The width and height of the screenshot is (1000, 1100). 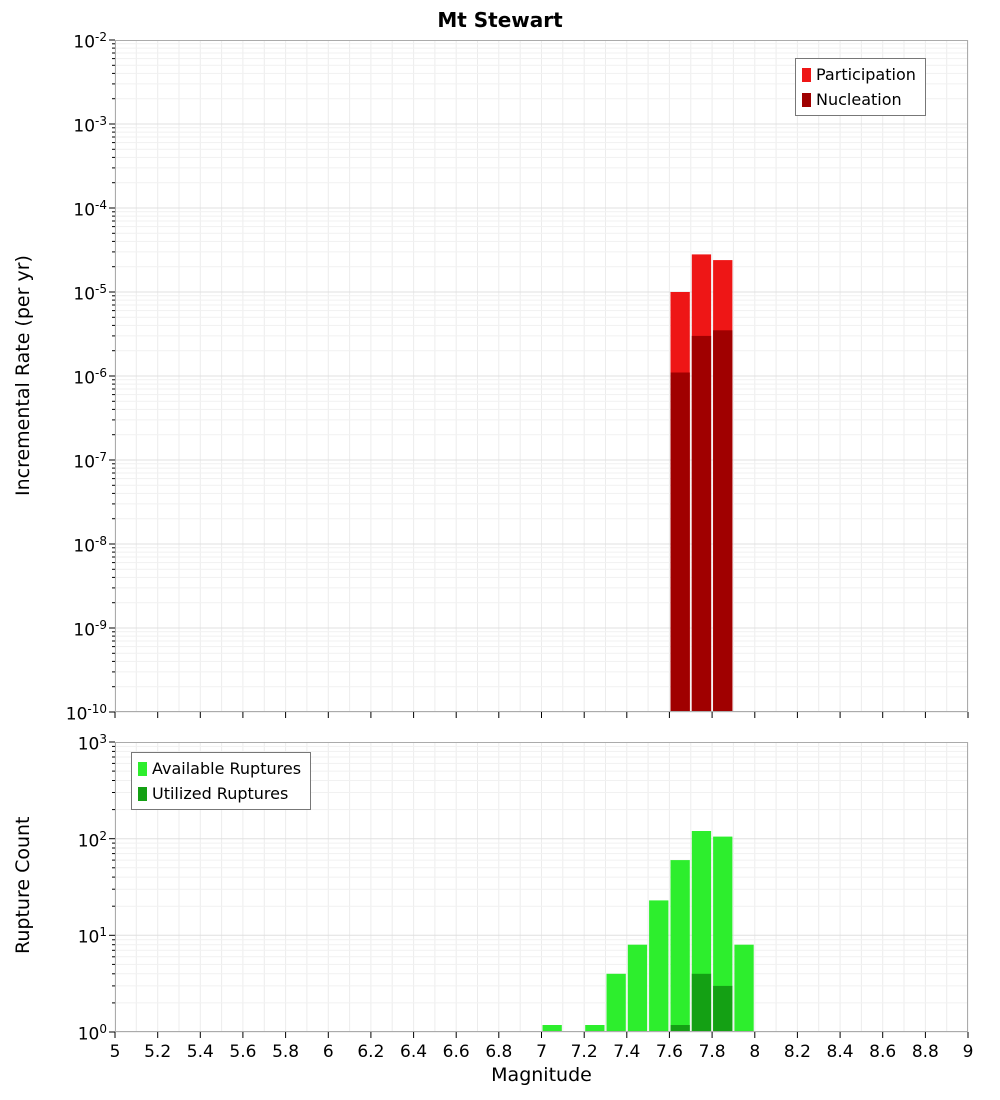 I want to click on chart-title: Mt Stewart, so click(x=500, y=20).